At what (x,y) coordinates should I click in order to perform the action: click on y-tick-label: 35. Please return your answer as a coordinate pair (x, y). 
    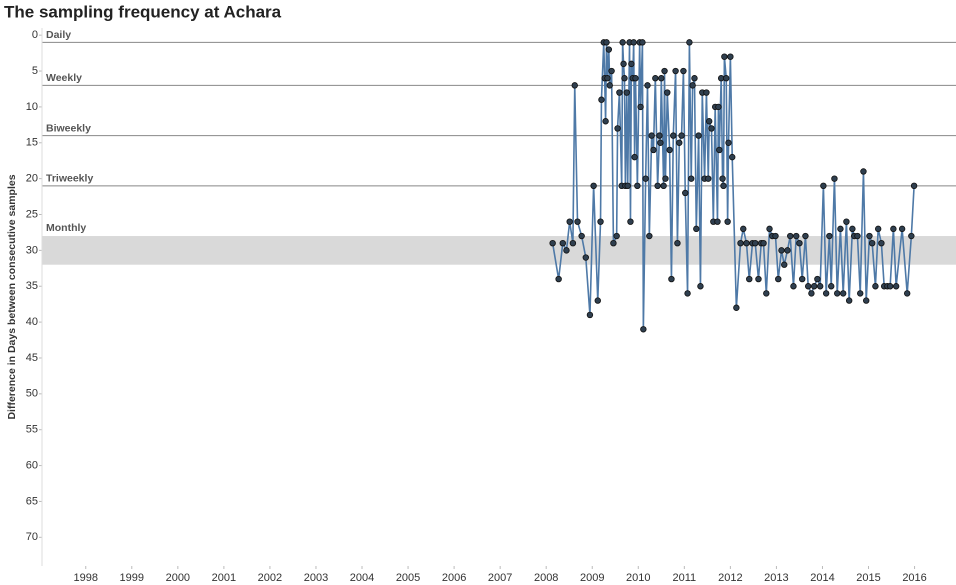
    Looking at the image, I should click on (32, 286).